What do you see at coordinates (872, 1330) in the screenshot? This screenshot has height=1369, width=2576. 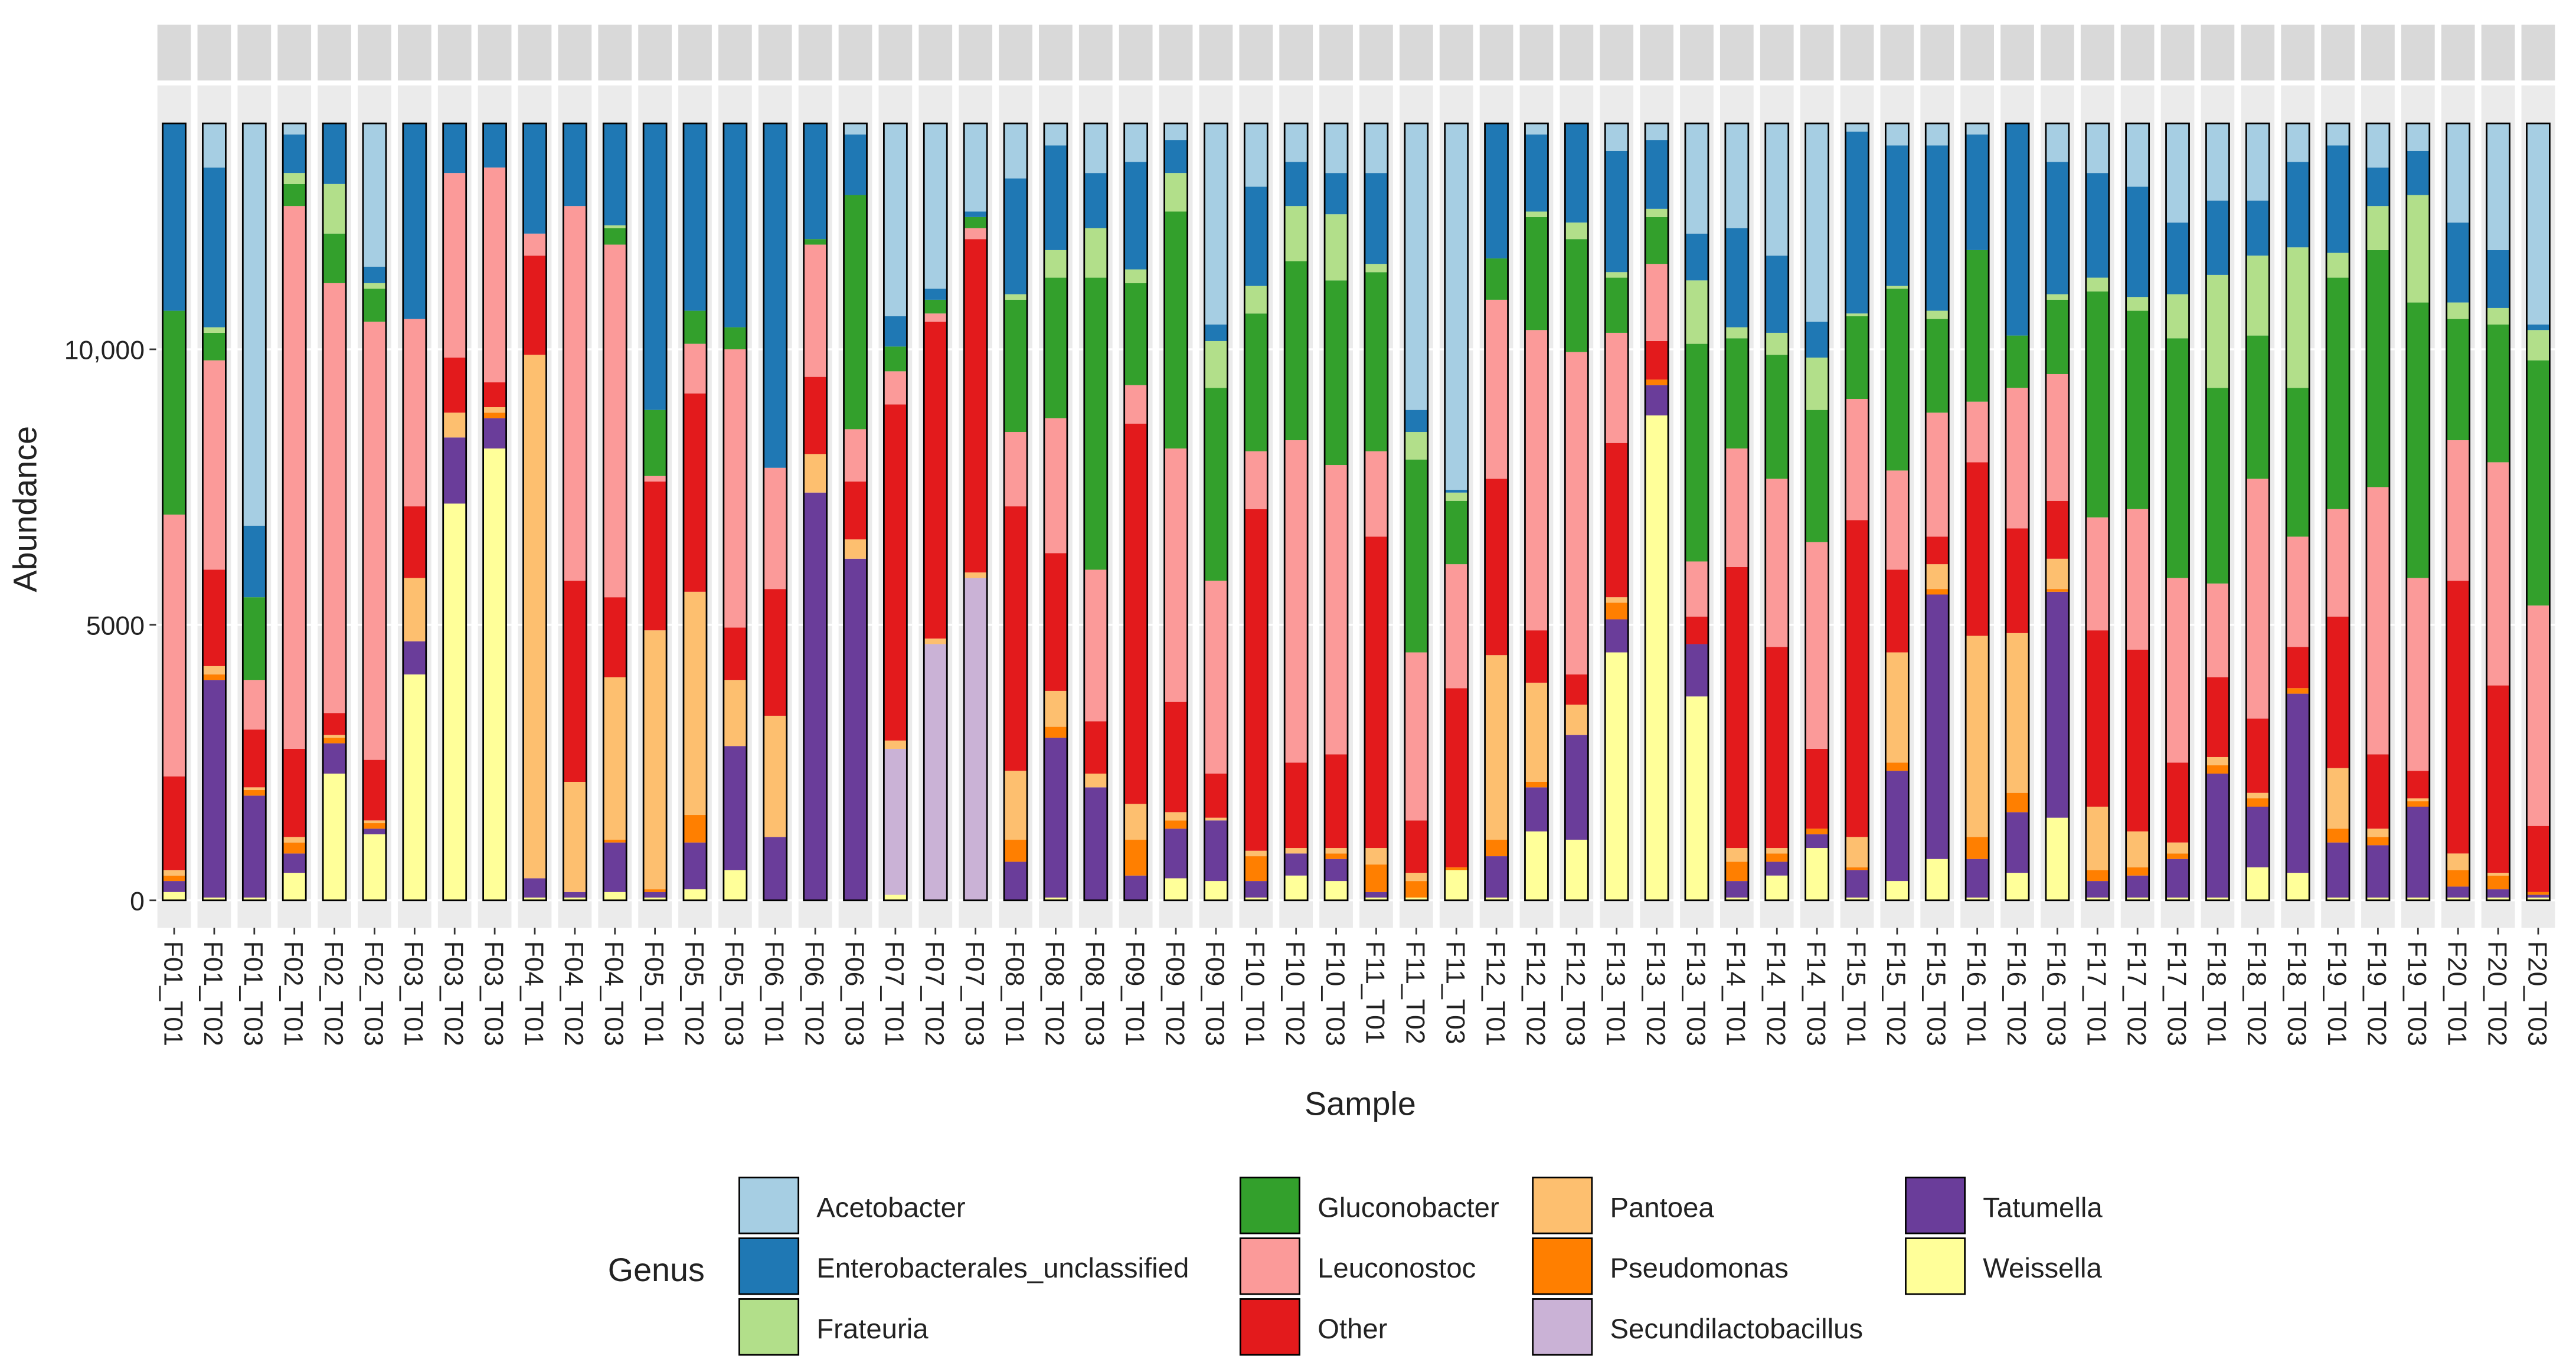 I see `legend-label: Frateuria` at bounding box center [872, 1330].